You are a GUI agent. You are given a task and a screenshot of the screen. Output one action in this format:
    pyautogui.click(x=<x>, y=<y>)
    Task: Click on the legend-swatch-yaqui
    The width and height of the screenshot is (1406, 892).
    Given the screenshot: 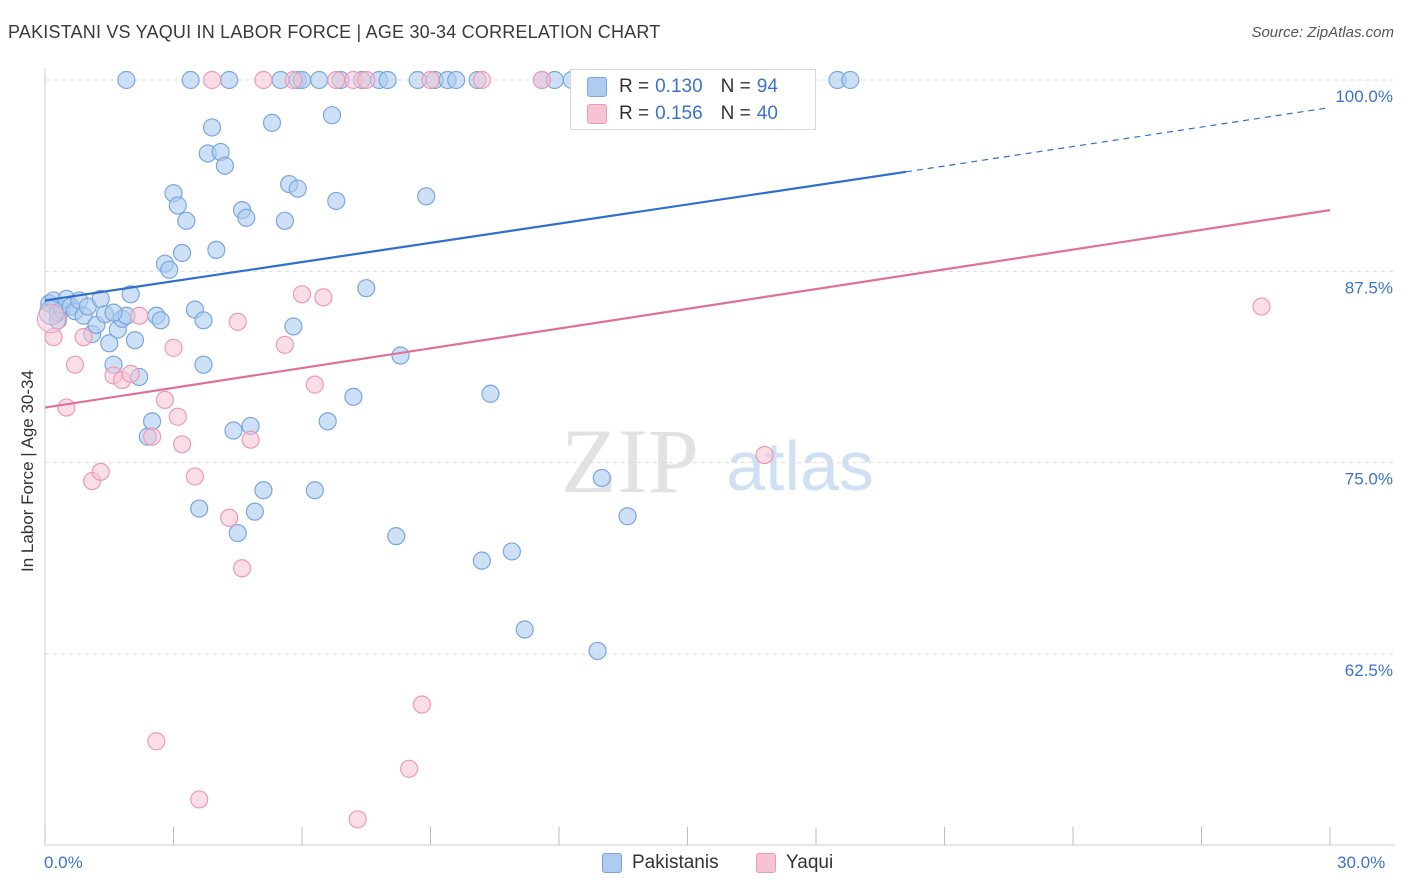 What is the action you would take?
    pyautogui.click(x=766, y=863)
    